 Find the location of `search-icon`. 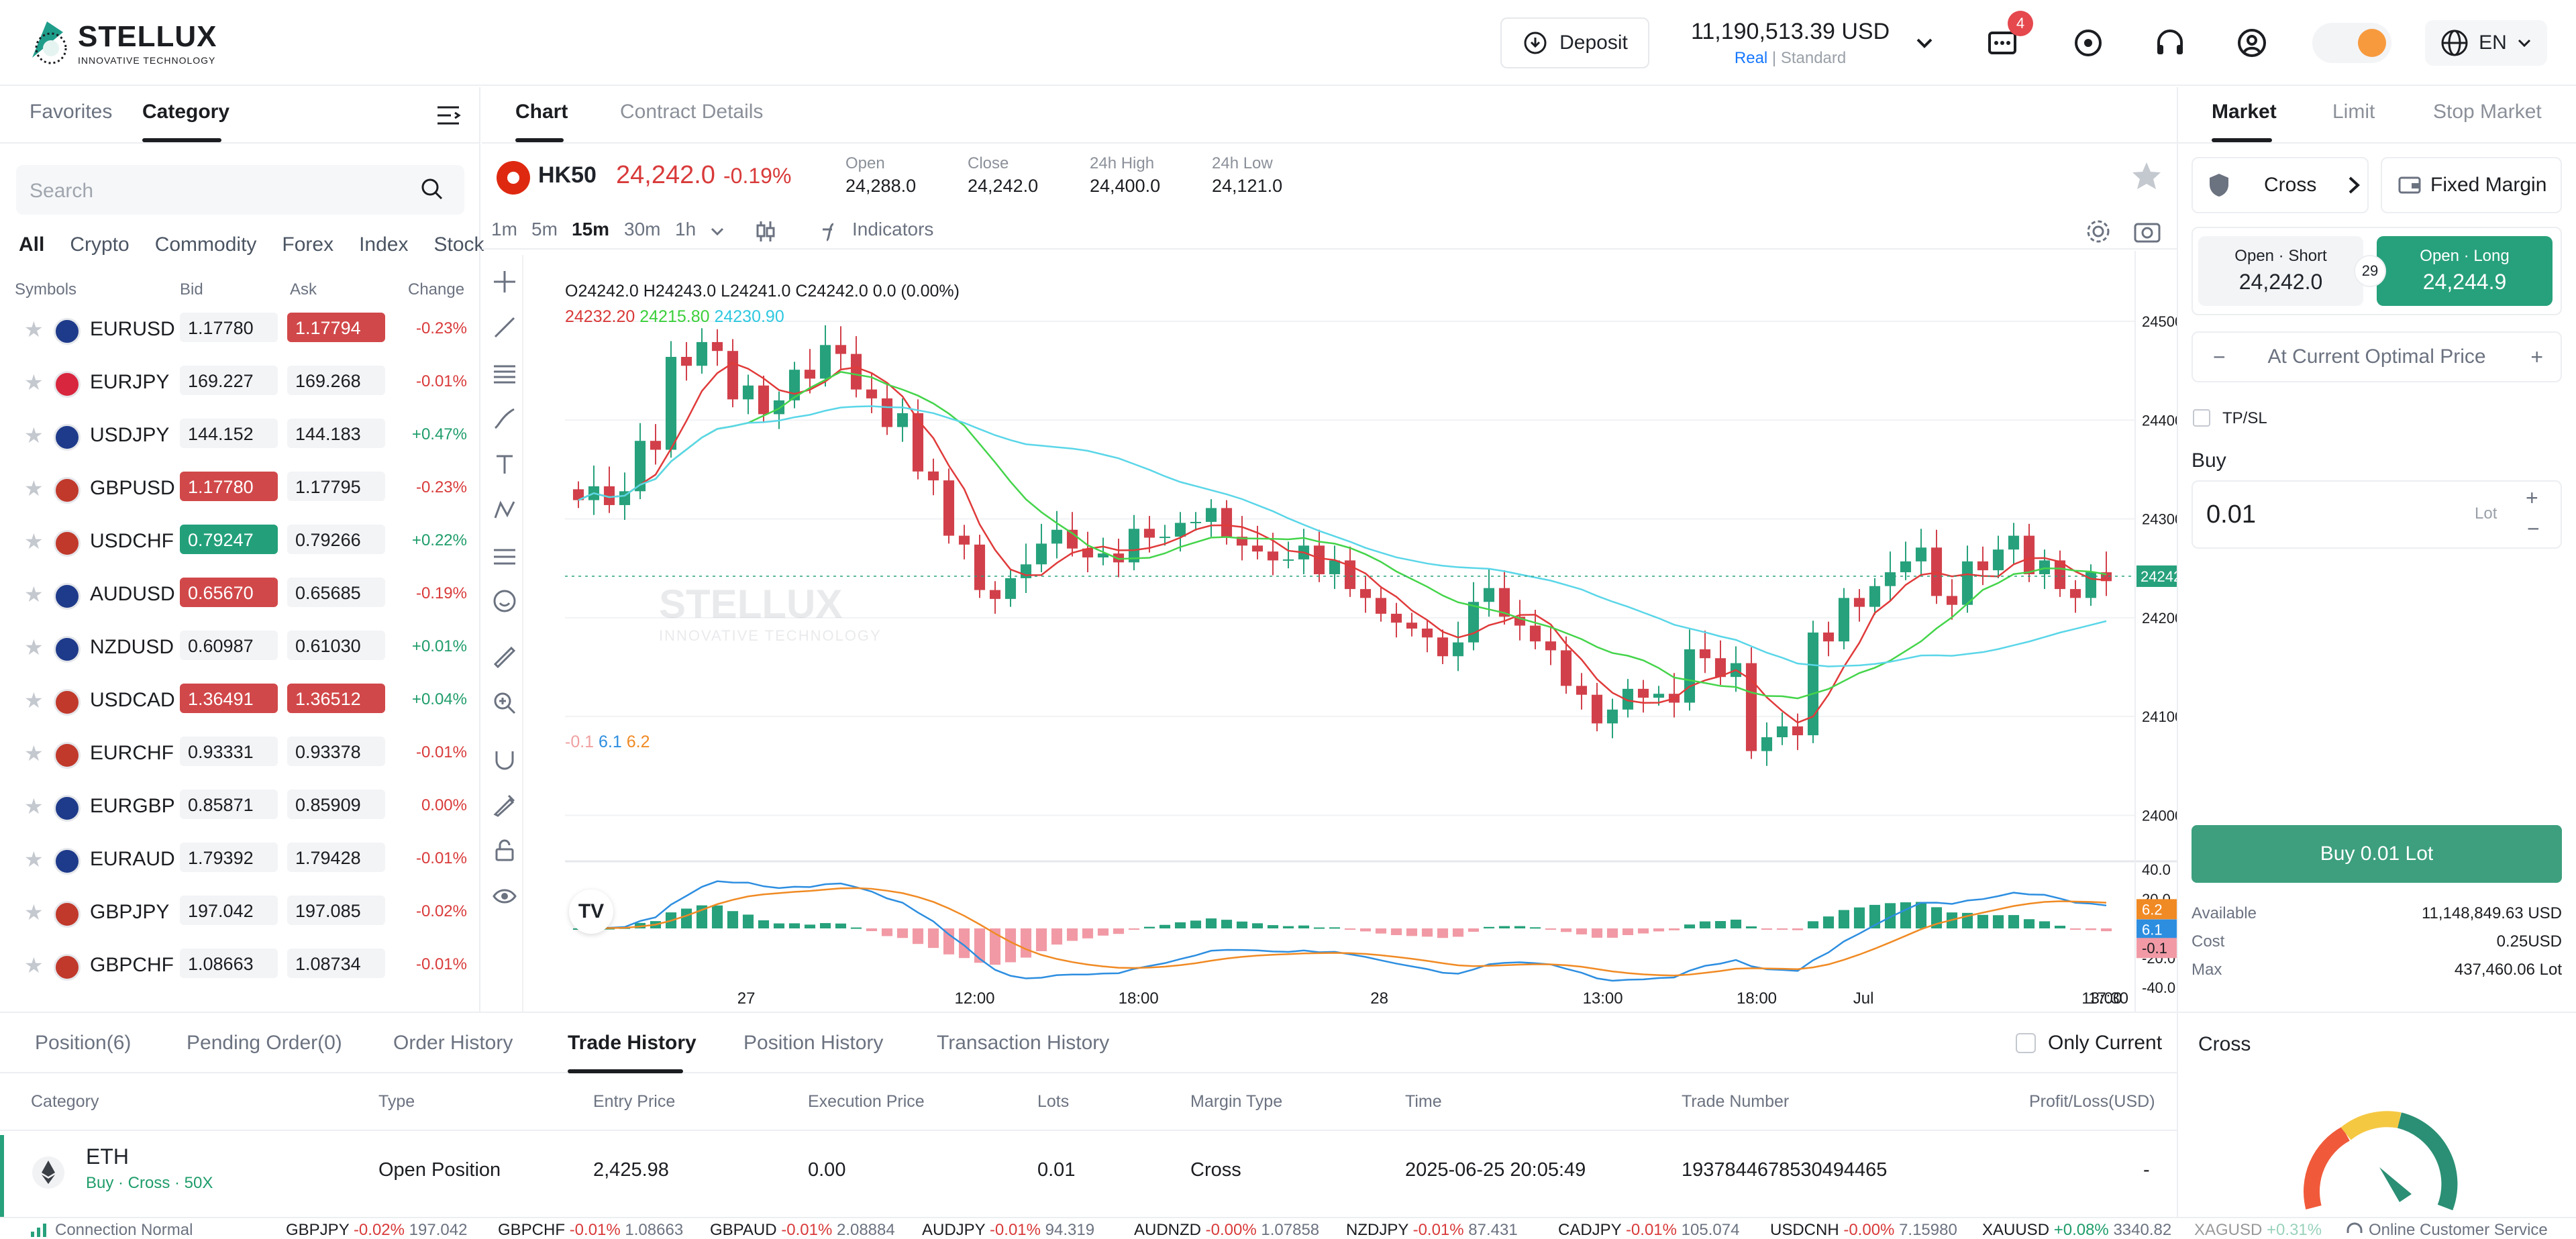

search-icon is located at coordinates (432, 190).